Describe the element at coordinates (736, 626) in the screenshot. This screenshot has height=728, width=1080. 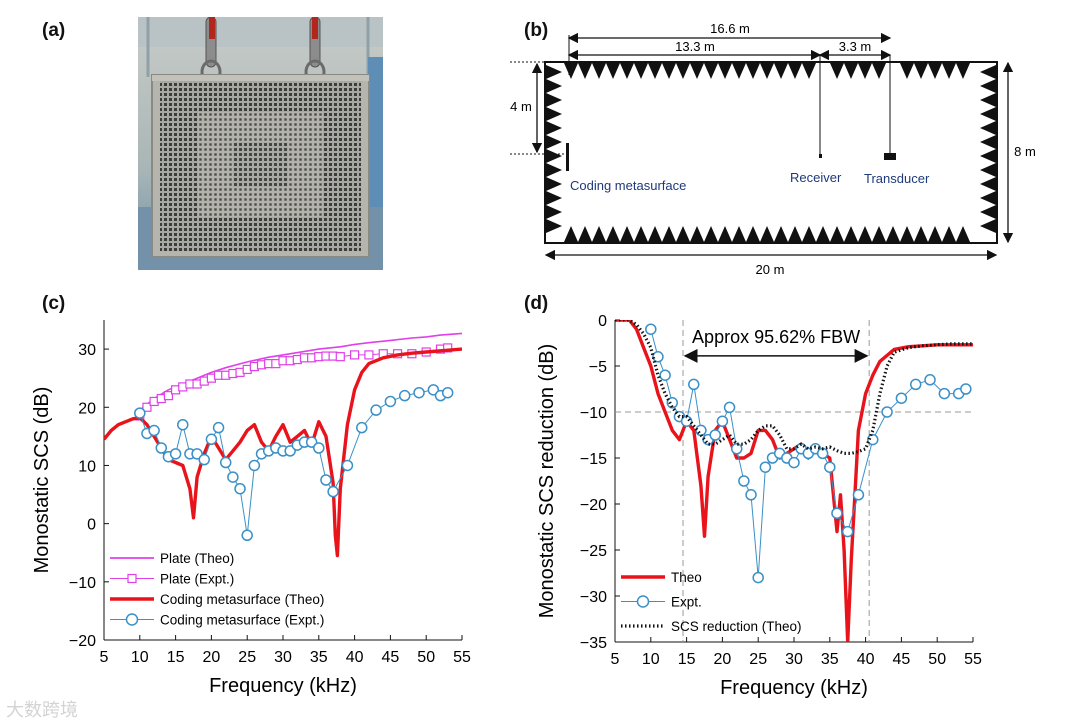
I see `legend-label: SCS reduction (Theo)` at that location.